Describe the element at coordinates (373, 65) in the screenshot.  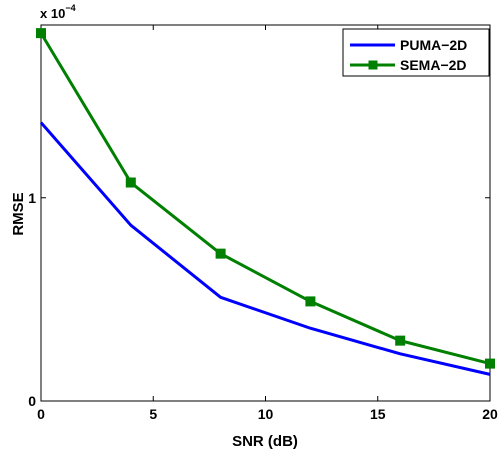
I see `legend-marker-sema` at that location.